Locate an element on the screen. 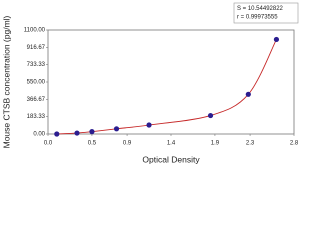 The width and height of the screenshot is (320, 240). annotation: S = 10.54492822 is located at coordinates (260, 9).